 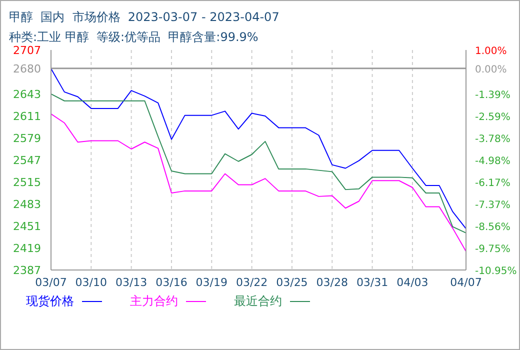 I want to click on chart-subtitle: 种类:工业 甲醇 等级:优等品 甲醇含量:99.9%, so click(x=133, y=37).